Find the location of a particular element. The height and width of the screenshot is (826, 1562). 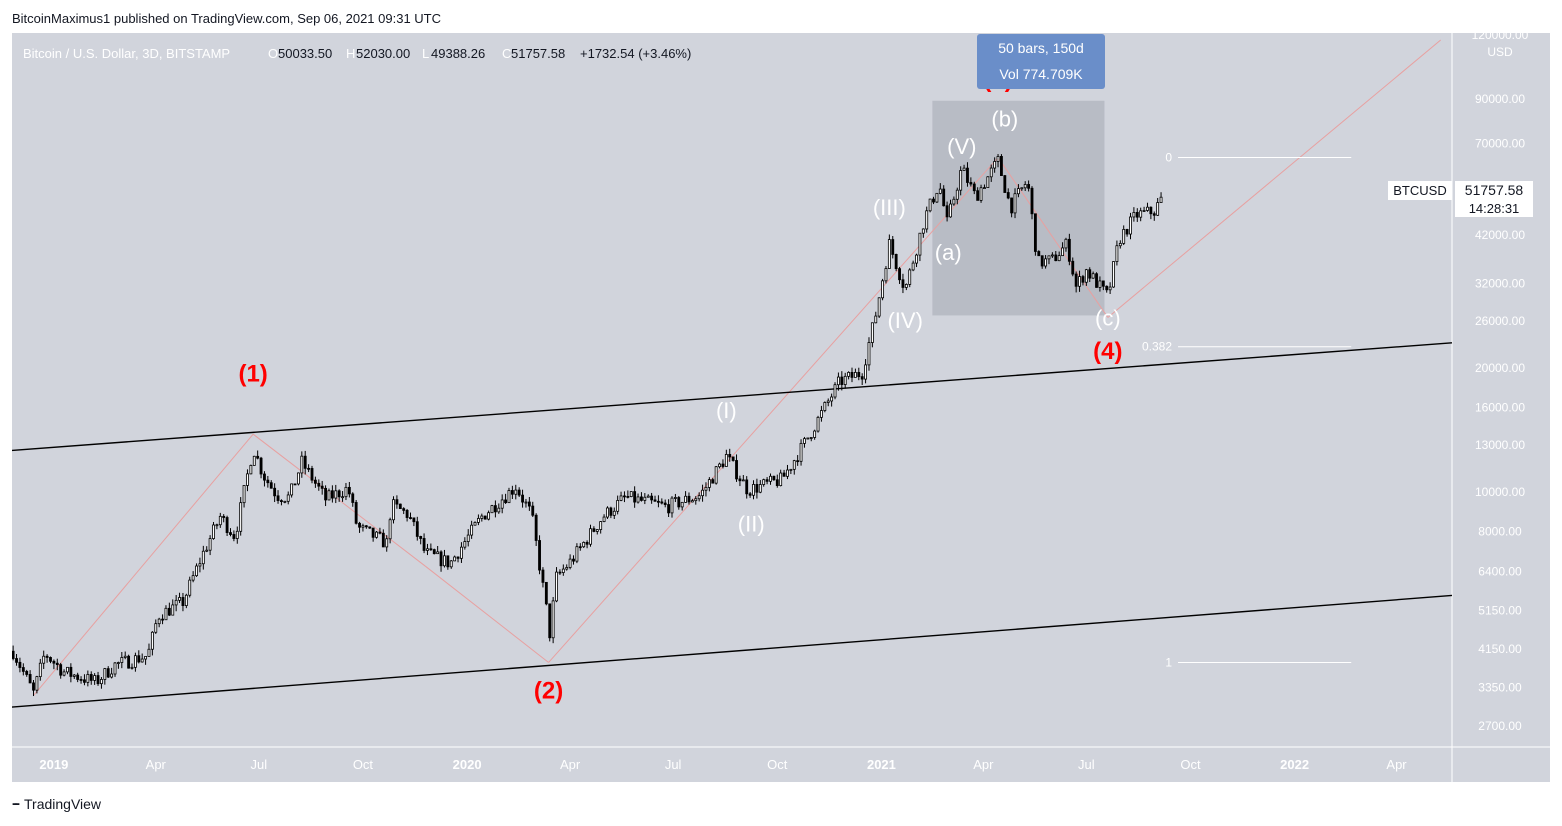

tradingview-footer: ‑‑ TradingView is located at coordinates (56, 803).